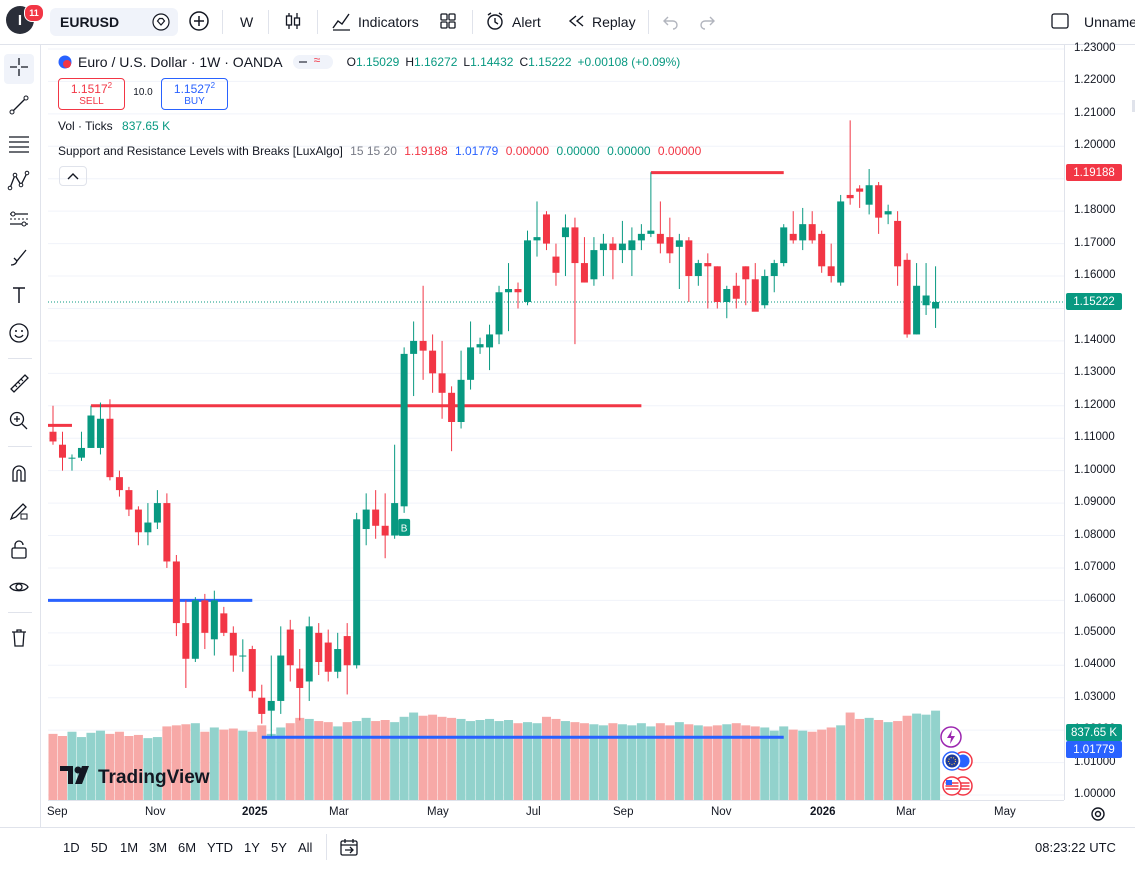 Image resolution: width=1135 pixels, height=869 pixels. What do you see at coordinates (1095, 761) in the screenshot?
I see `price-tick-label: 1.01000` at bounding box center [1095, 761].